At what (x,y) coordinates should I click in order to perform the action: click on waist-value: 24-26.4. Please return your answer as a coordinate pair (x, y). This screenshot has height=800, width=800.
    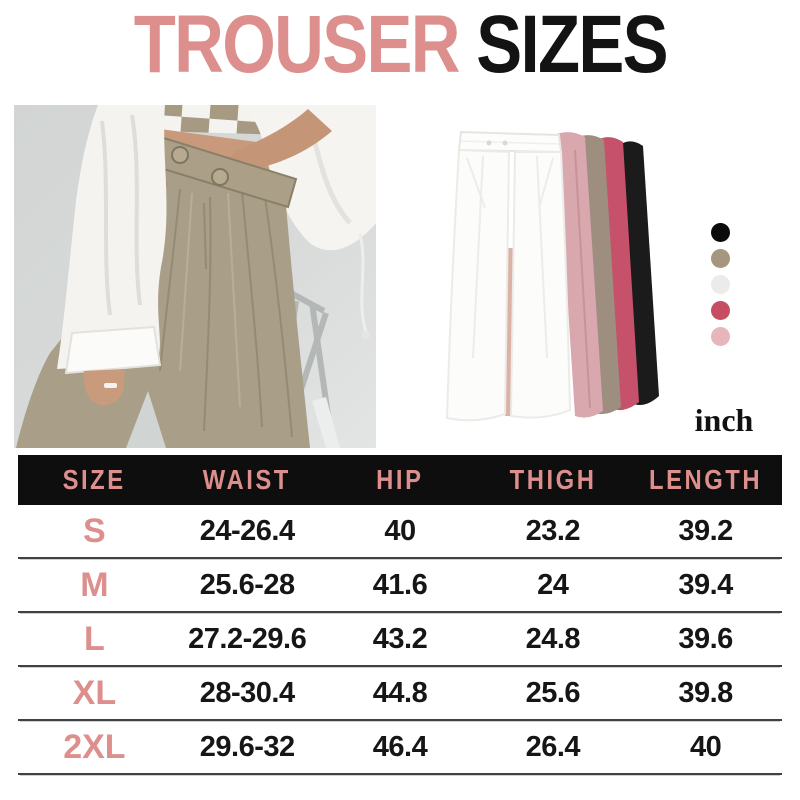
    Looking at the image, I should click on (247, 530).